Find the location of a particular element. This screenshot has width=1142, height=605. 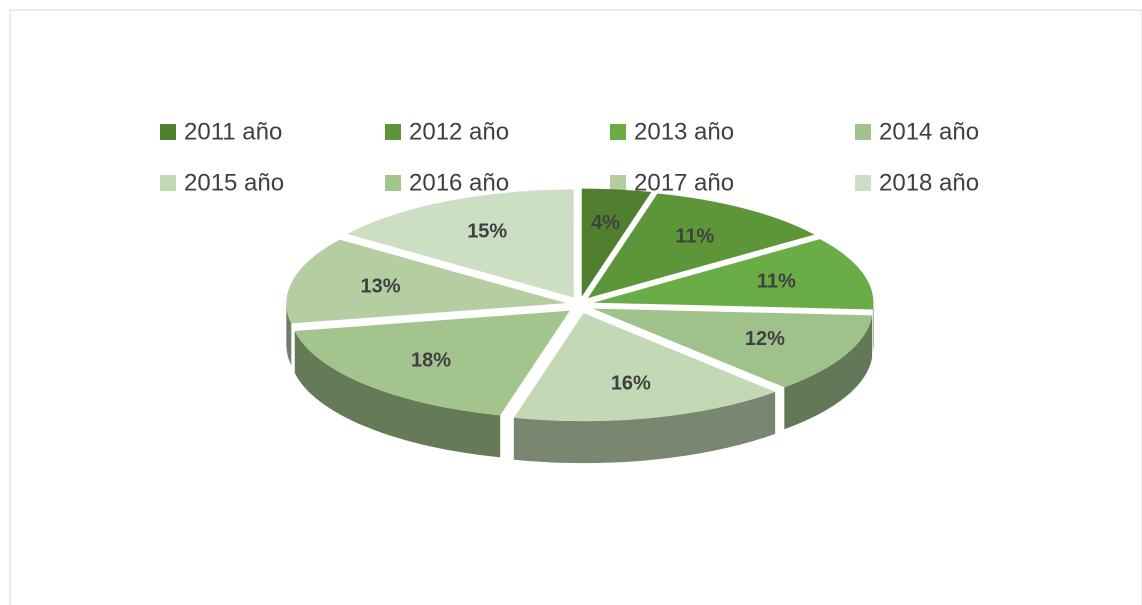

legend-label: 2013 año is located at coordinates (684, 131).